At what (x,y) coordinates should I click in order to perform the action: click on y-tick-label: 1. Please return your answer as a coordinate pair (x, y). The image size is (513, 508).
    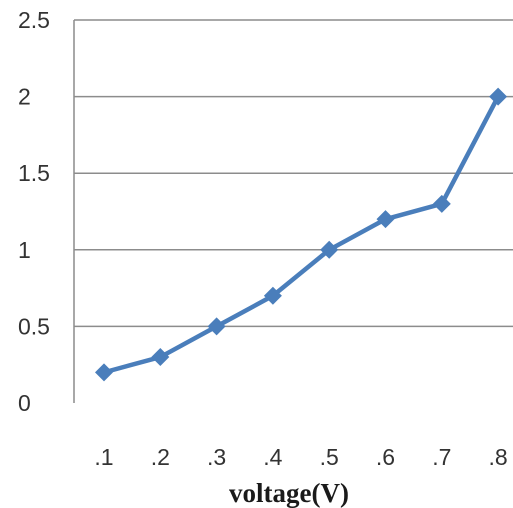
    Looking at the image, I should click on (24, 250).